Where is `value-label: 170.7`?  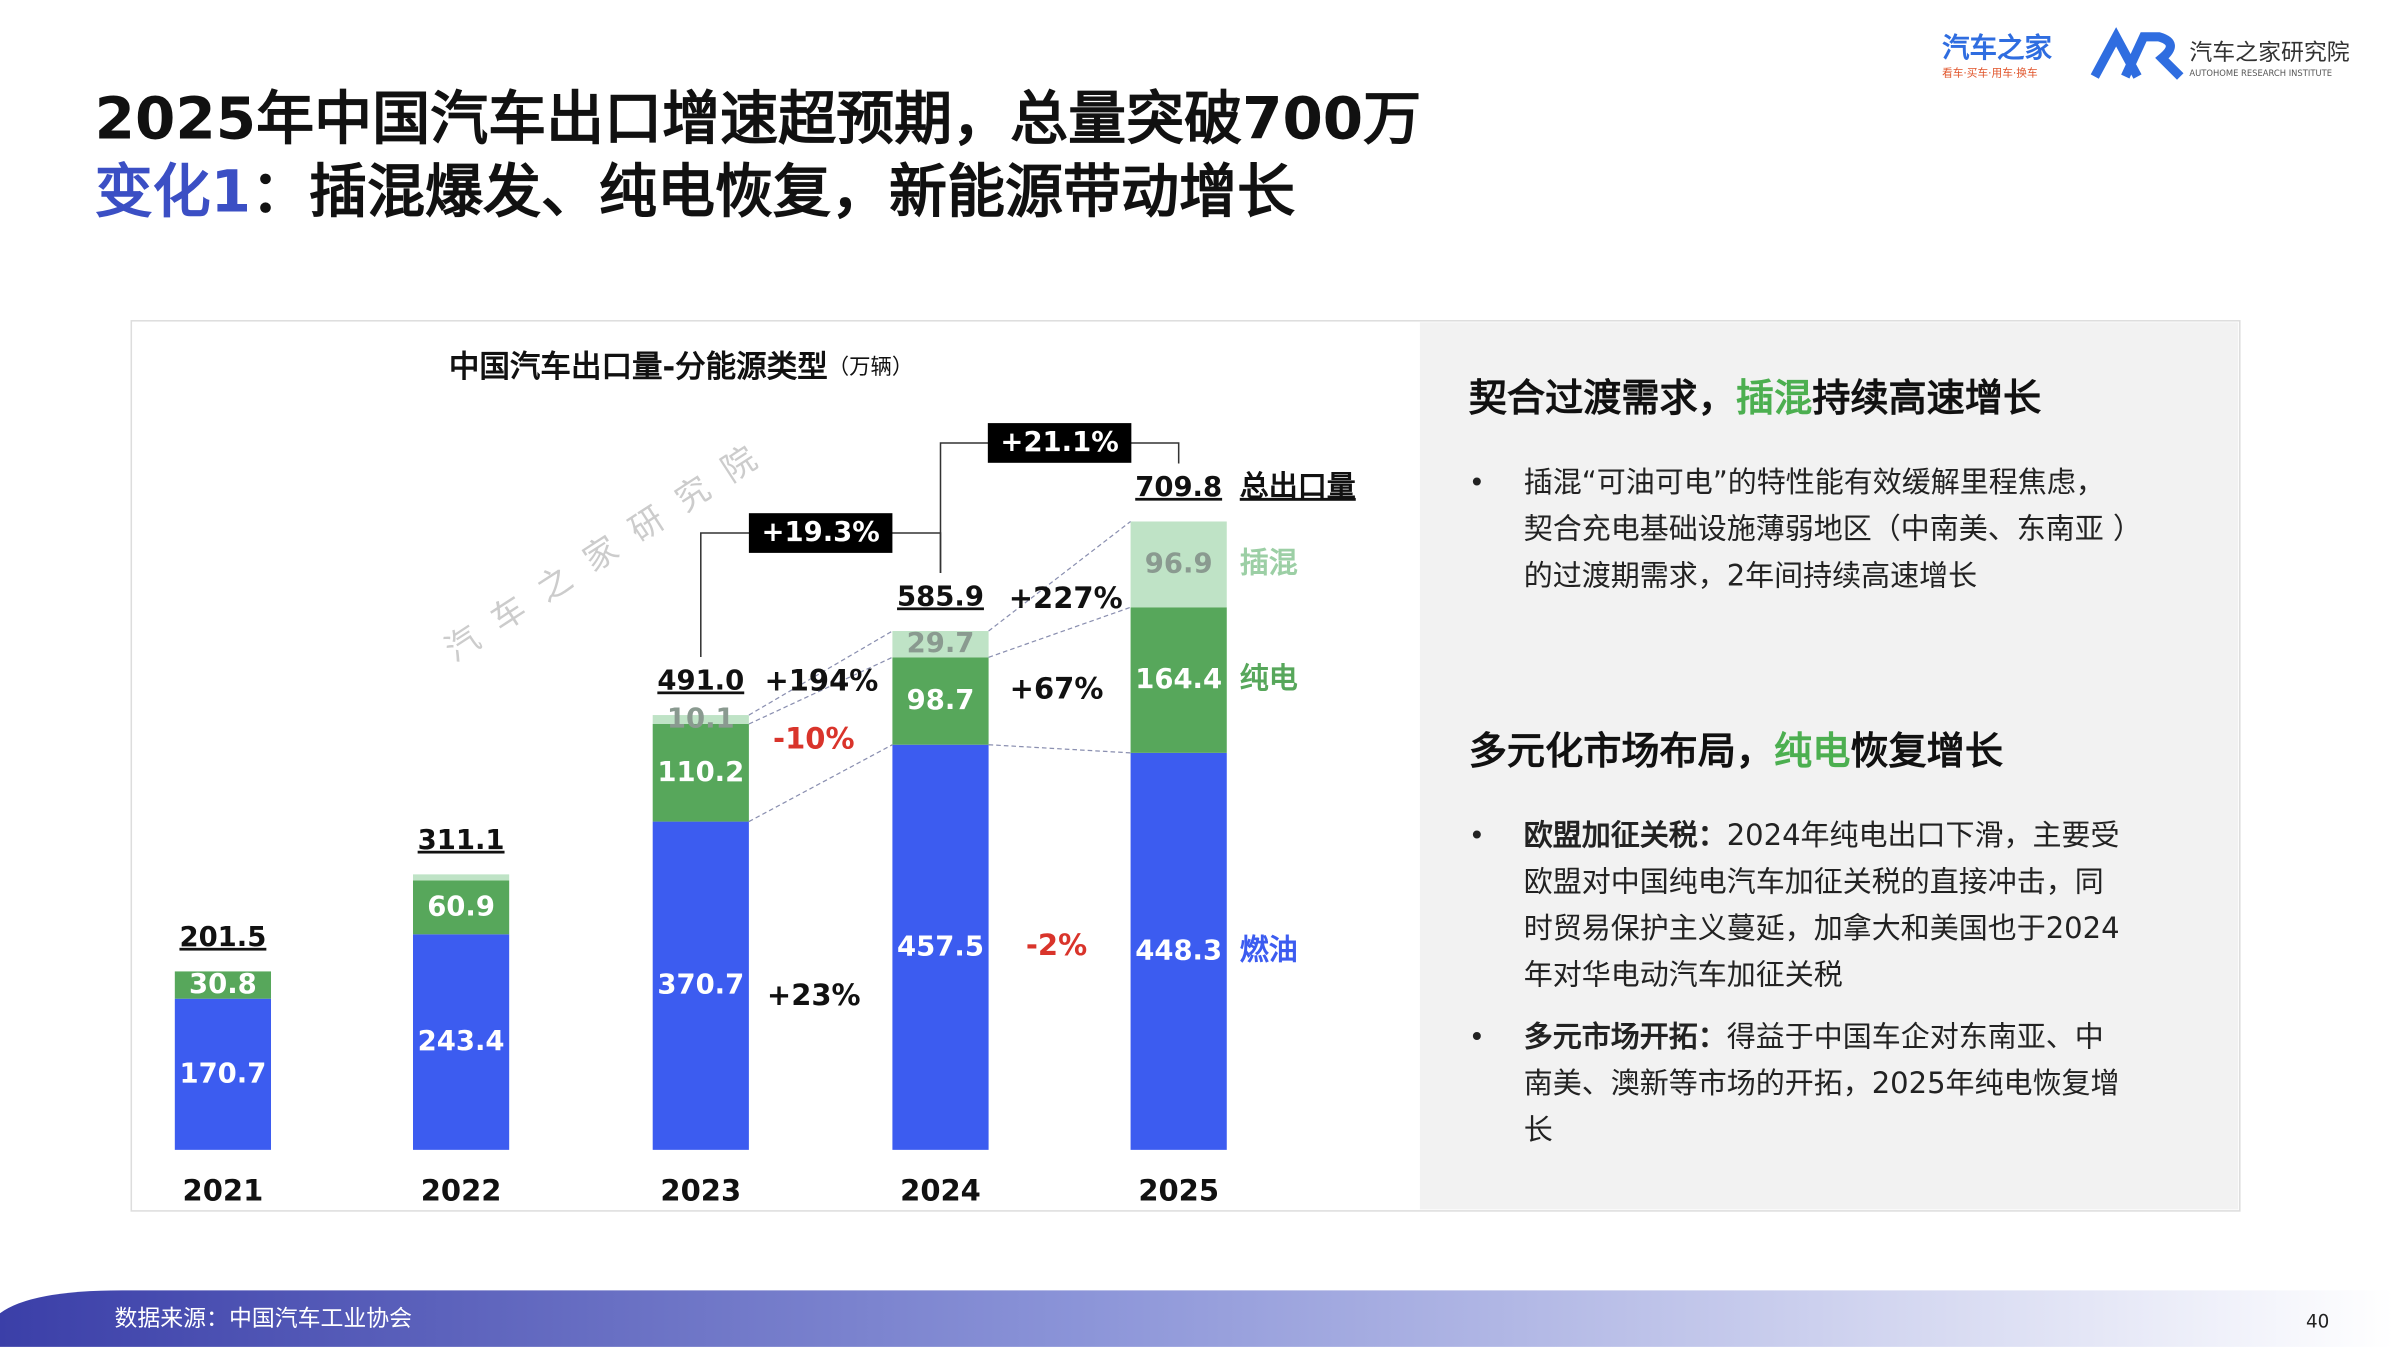
value-label: 170.7 is located at coordinates (222, 1073).